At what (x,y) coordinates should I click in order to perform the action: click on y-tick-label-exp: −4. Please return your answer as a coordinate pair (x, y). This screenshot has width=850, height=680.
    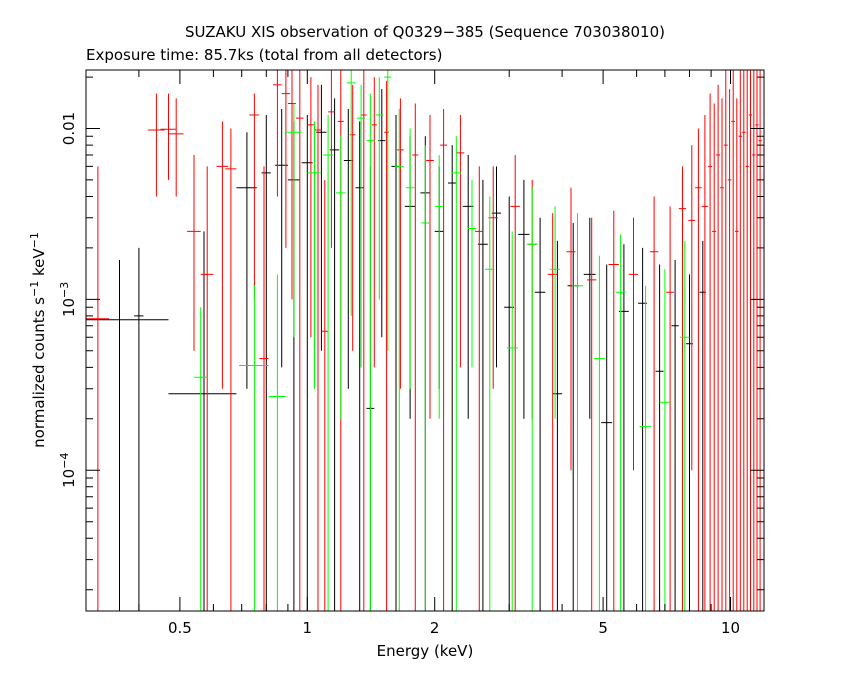
    Looking at the image, I should click on (64, 461).